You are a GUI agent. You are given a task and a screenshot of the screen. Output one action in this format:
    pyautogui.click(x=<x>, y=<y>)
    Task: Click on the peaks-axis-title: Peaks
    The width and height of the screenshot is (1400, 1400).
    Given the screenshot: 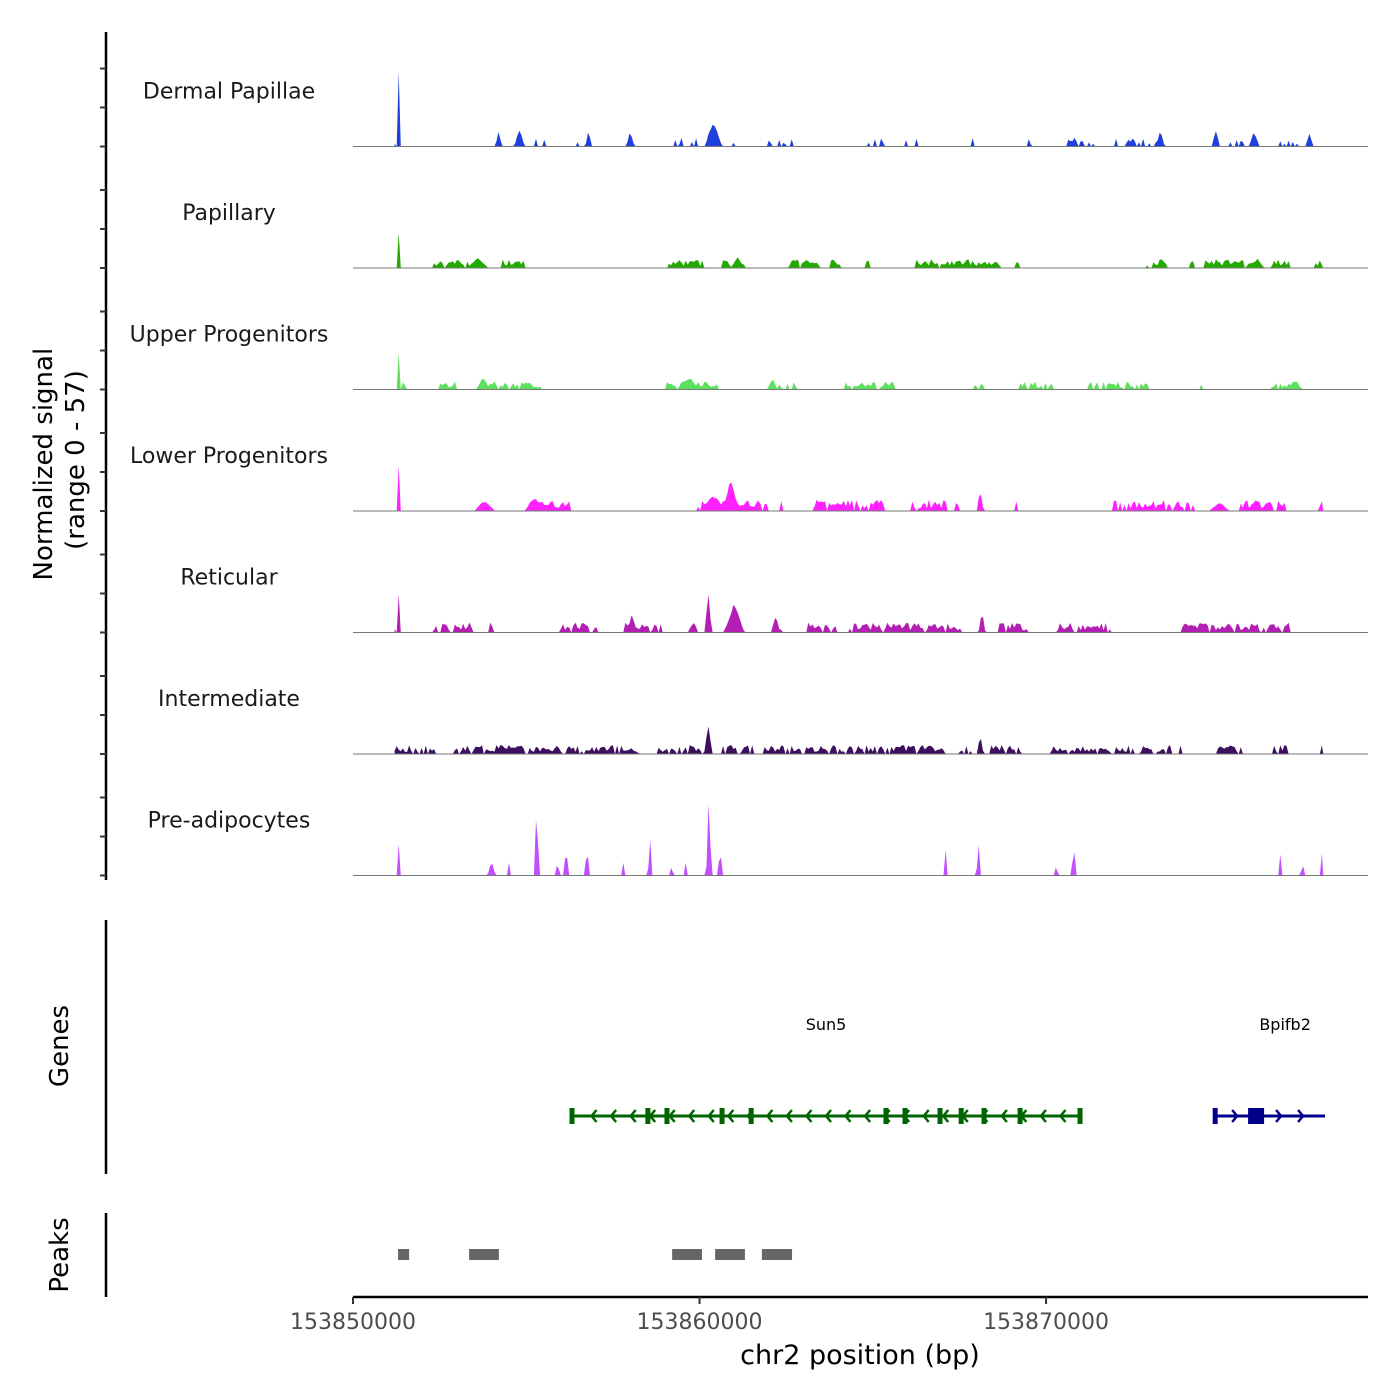 What is the action you would take?
    pyautogui.click(x=60, y=1254)
    